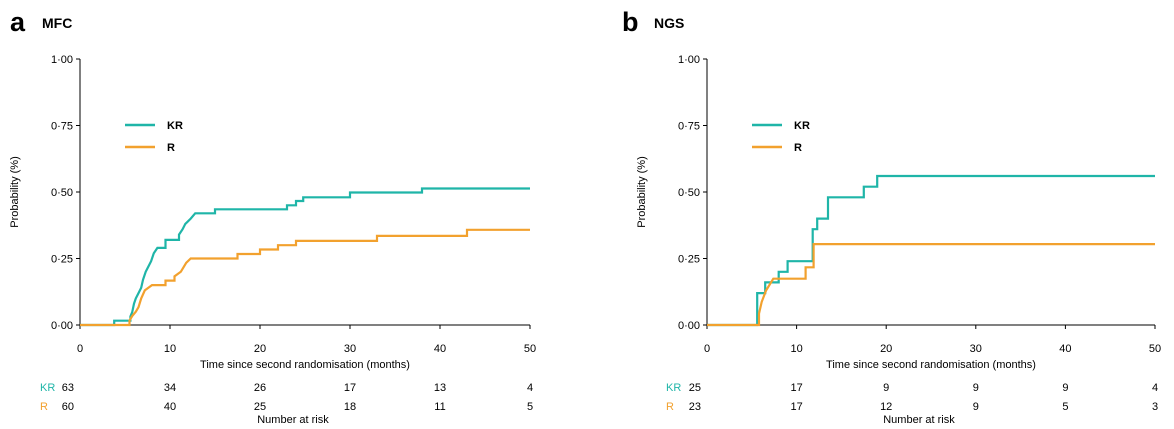 The width and height of the screenshot is (1174, 429). What do you see at coordinates (695, 407) in the screenshot?
I see `risk-value: 23` at bounding box center [695, 407].